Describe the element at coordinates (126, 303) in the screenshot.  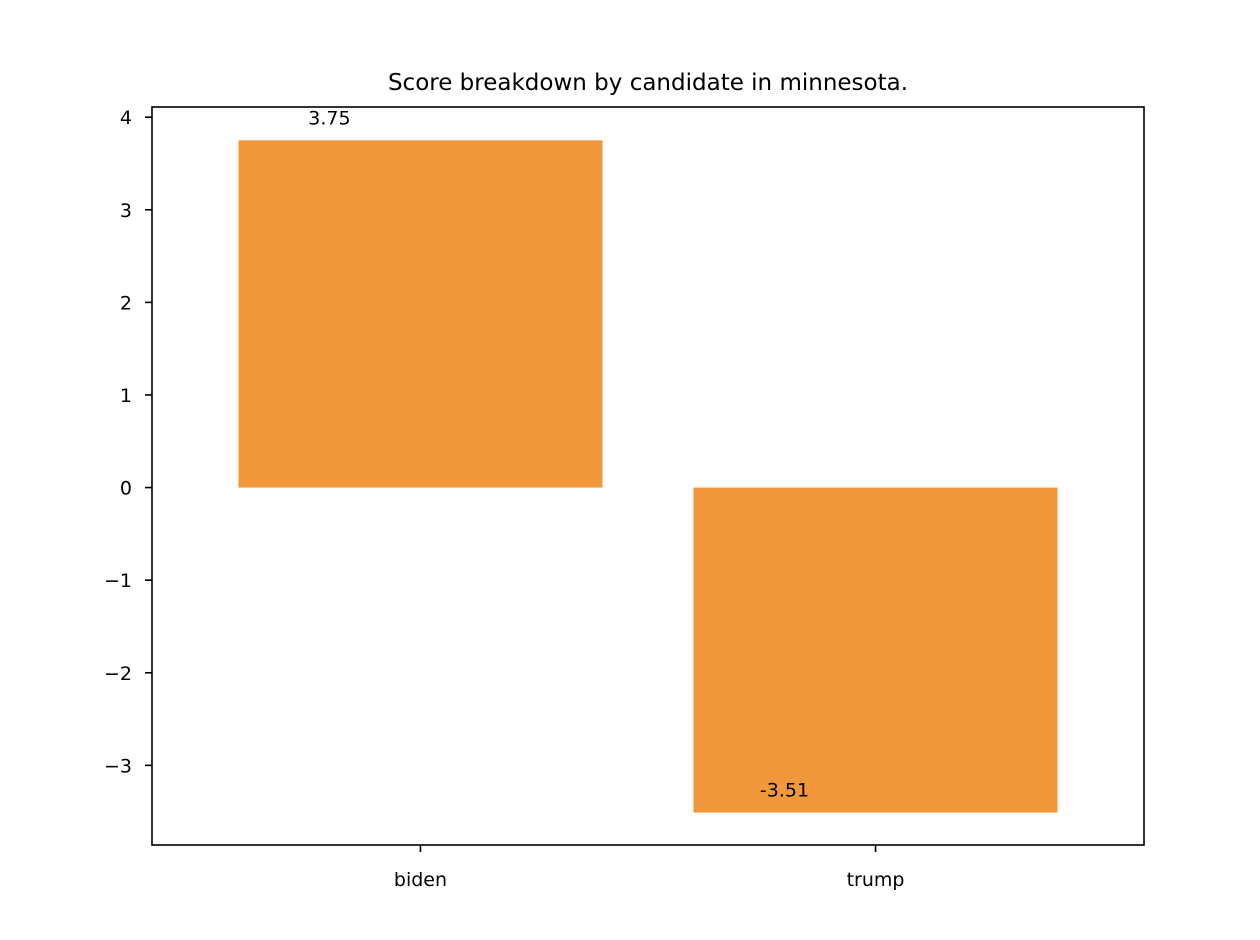
I see `y-tick-label: 2` at that location.